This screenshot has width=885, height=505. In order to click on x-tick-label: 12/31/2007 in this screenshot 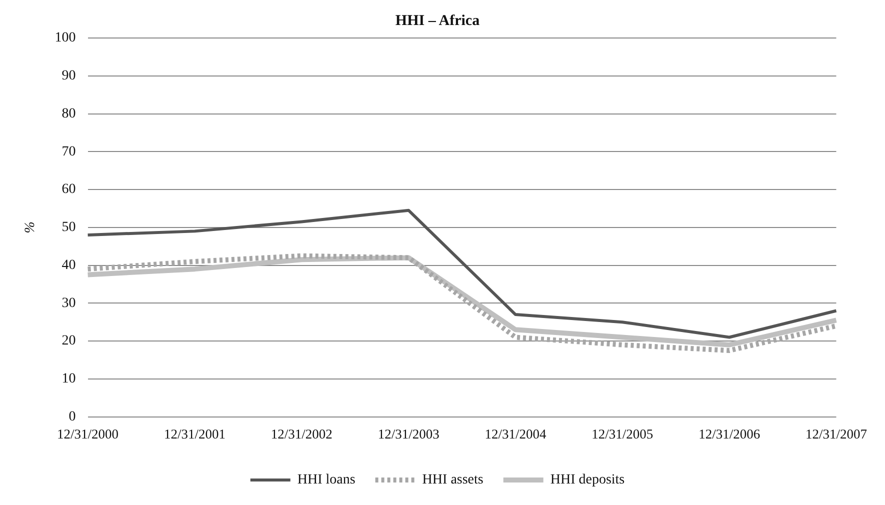, I will do `click(836, 434)`.